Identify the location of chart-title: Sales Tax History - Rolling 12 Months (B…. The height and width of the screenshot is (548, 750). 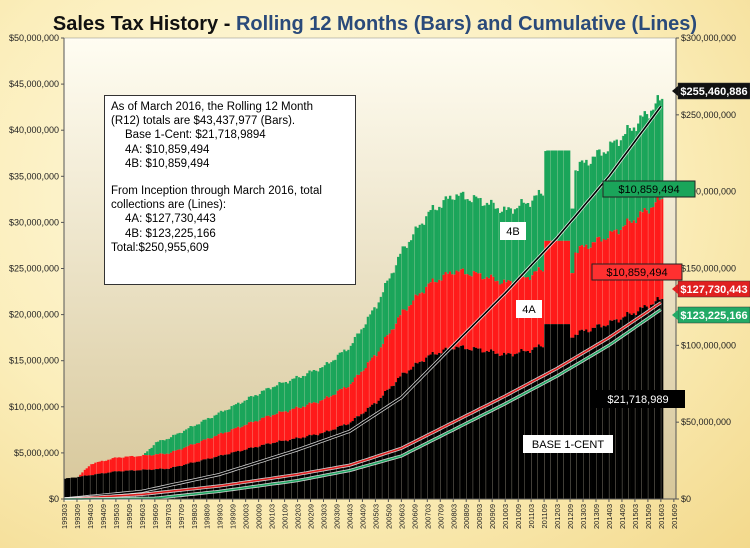
(375, 24).